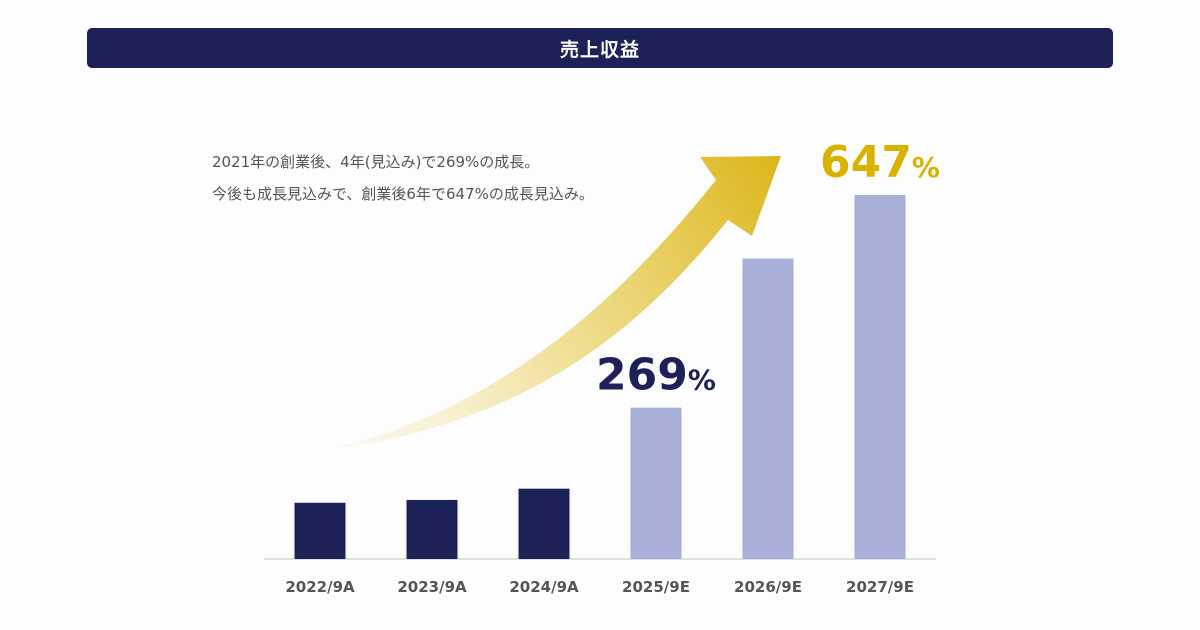 Image resolution: width=1200 pixels, height=630 pixels. Describe the element at coordinates (544, 587) in the screenshot. I see `x-tick-label: 2024/9A` at that location.